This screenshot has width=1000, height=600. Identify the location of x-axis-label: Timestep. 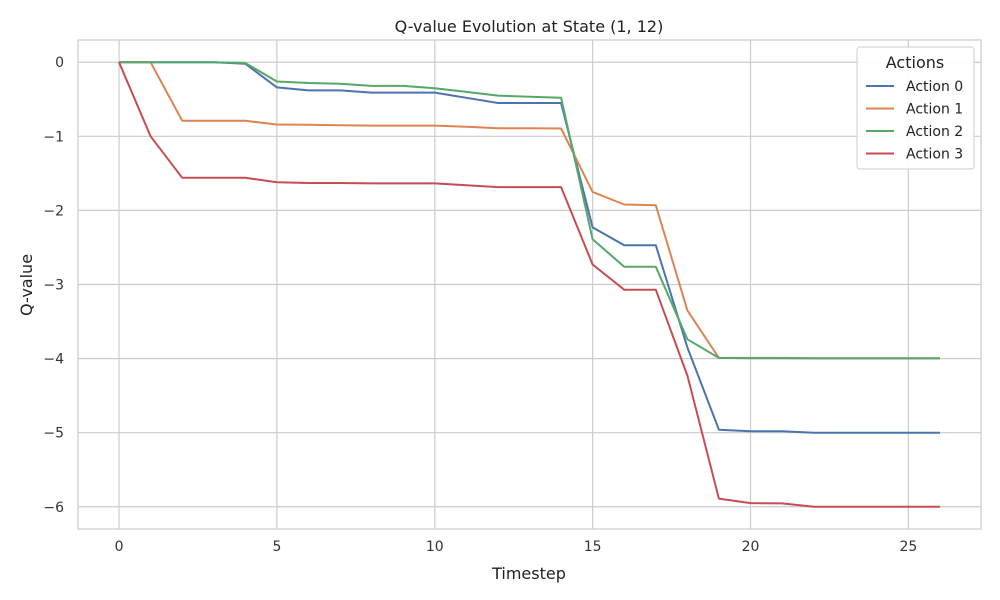
(528, 573).